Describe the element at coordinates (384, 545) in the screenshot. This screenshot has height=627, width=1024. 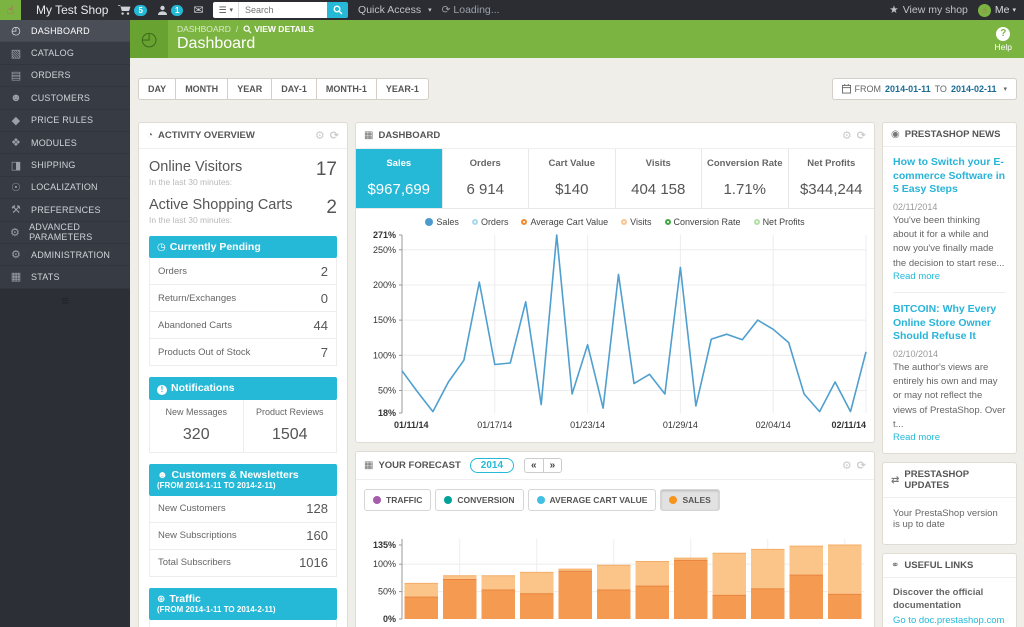
I see `svg-text: 135%` at that location.